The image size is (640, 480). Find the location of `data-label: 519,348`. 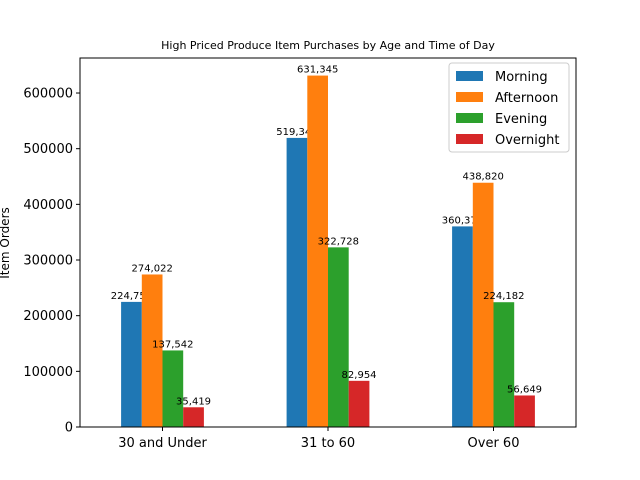

data-label: 519,348 is located at coordinates (296, 132).